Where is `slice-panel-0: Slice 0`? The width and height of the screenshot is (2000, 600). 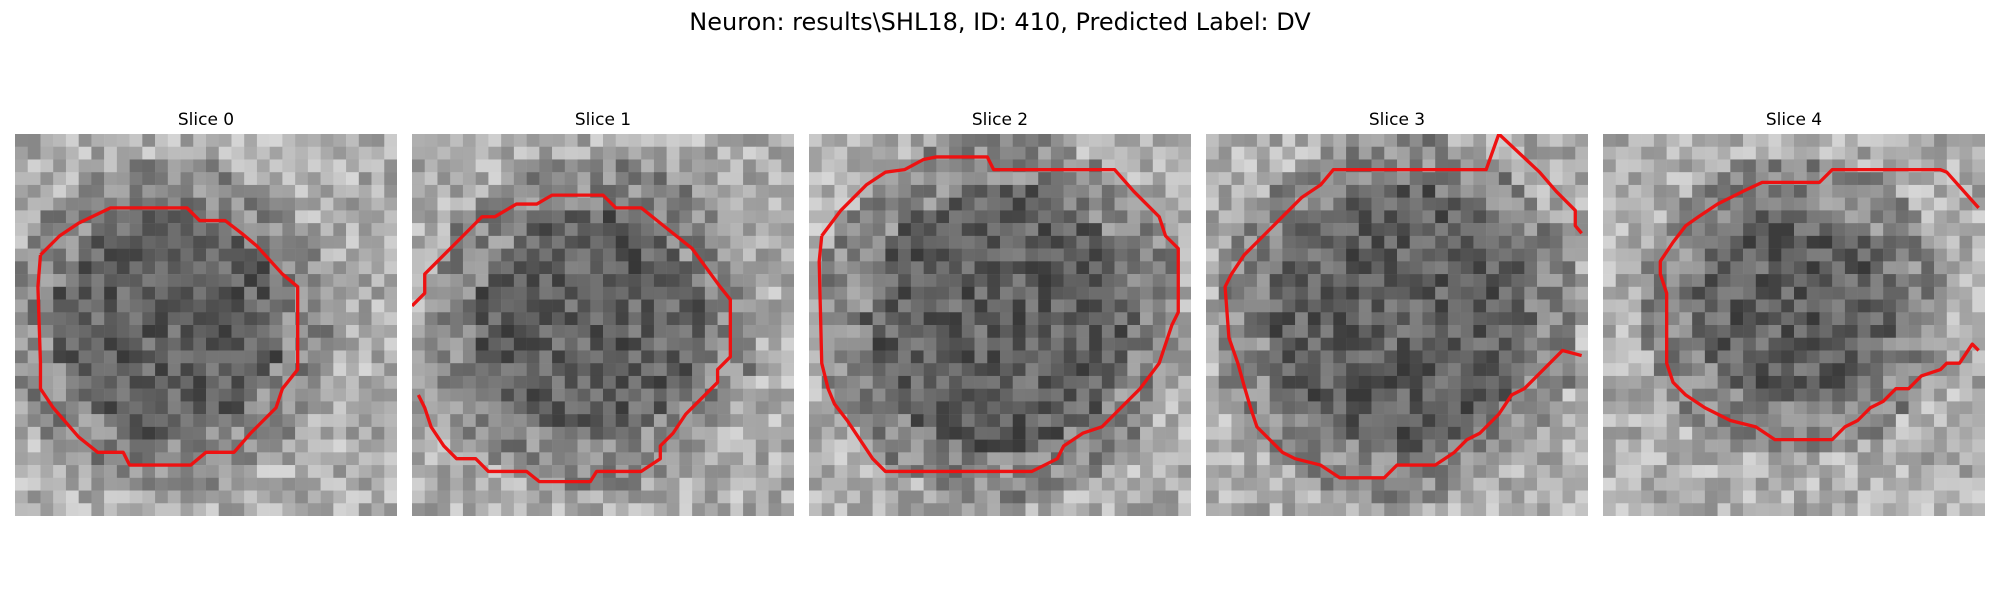
slice-panel-0: Slice 0 is located at coordinates (206, 311).